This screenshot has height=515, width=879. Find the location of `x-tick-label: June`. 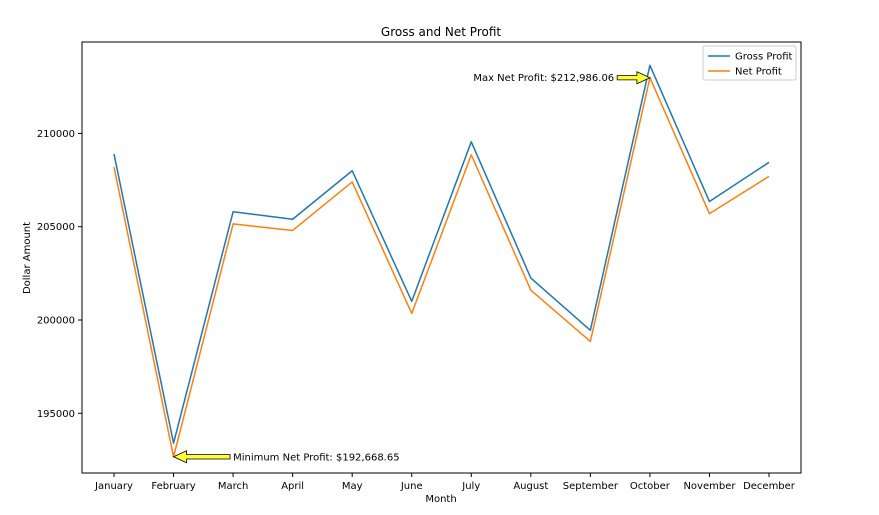

x-tick-label: June is located at coordinates (411, 486).